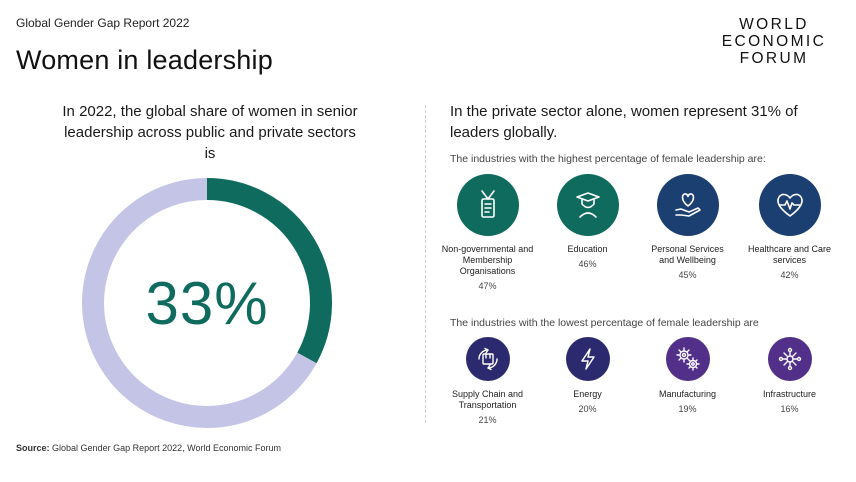 This screenshot has height=482, width=856. Describe the element at coordinates (33, 448) in the screenshot. I see `source-label: Source:` at that location.